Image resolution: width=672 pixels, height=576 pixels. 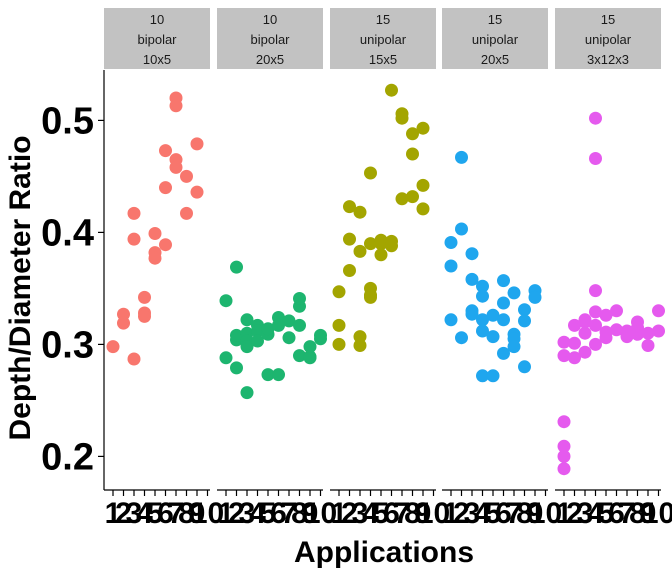 What do you see at coordinates (383, 59) in the screenshot?
I see `facet-strip-label: 15x5` at bounding box center [383, 59].